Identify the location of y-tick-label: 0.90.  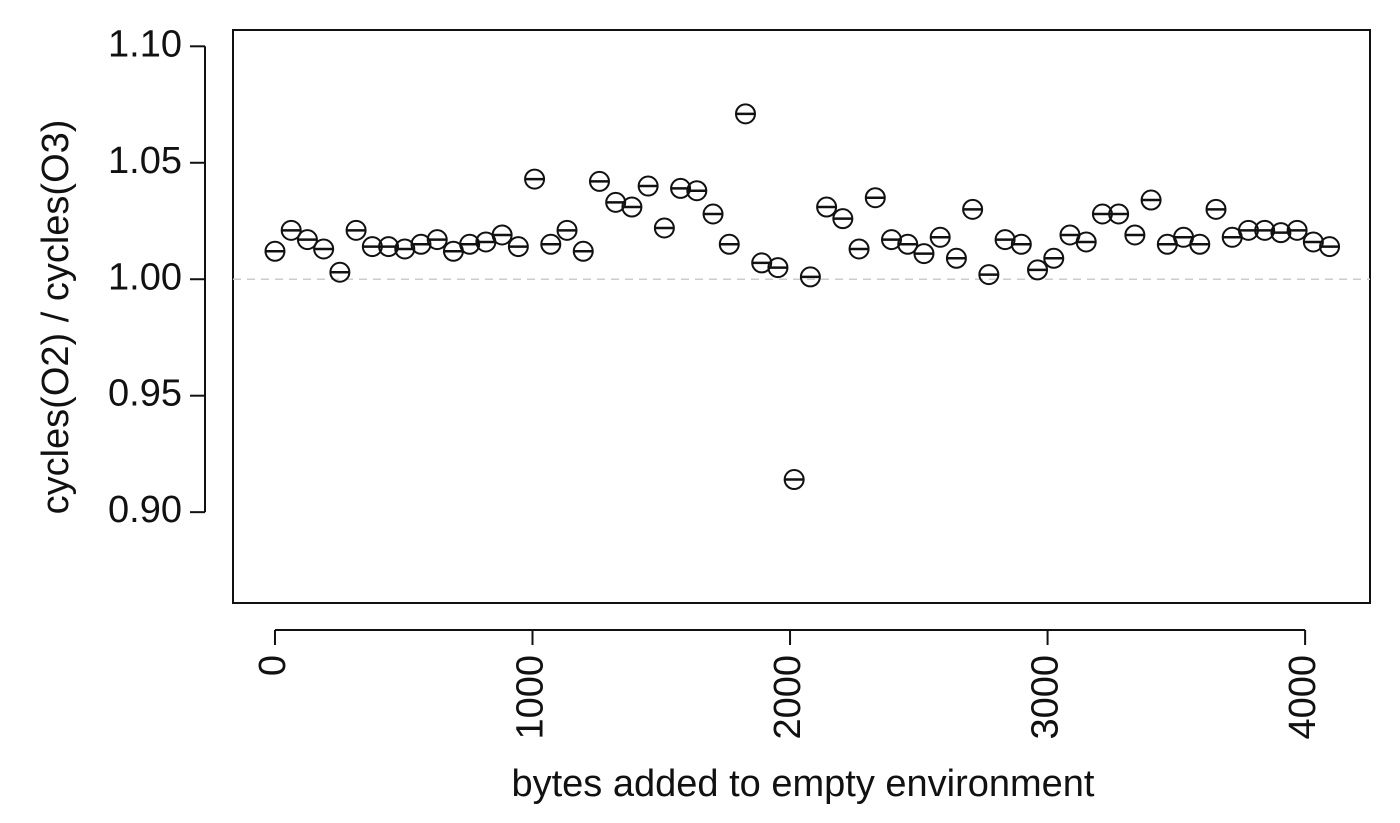
(145, 510).